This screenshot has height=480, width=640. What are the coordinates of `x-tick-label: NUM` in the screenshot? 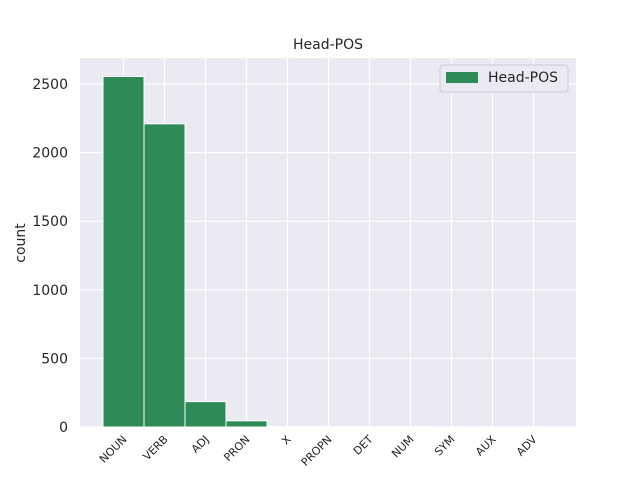 It's located at (402, 446).